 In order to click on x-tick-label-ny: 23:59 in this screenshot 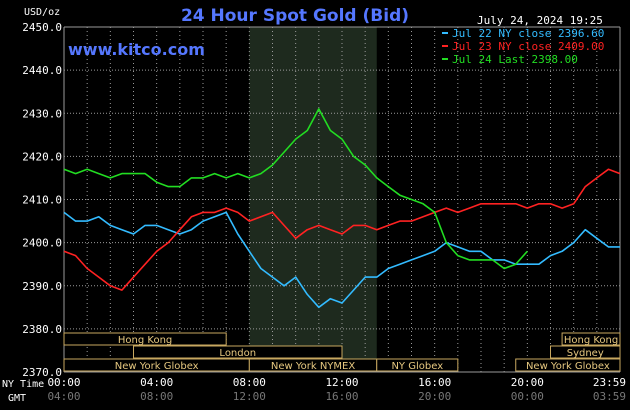, I will do `click(609, 382)`.